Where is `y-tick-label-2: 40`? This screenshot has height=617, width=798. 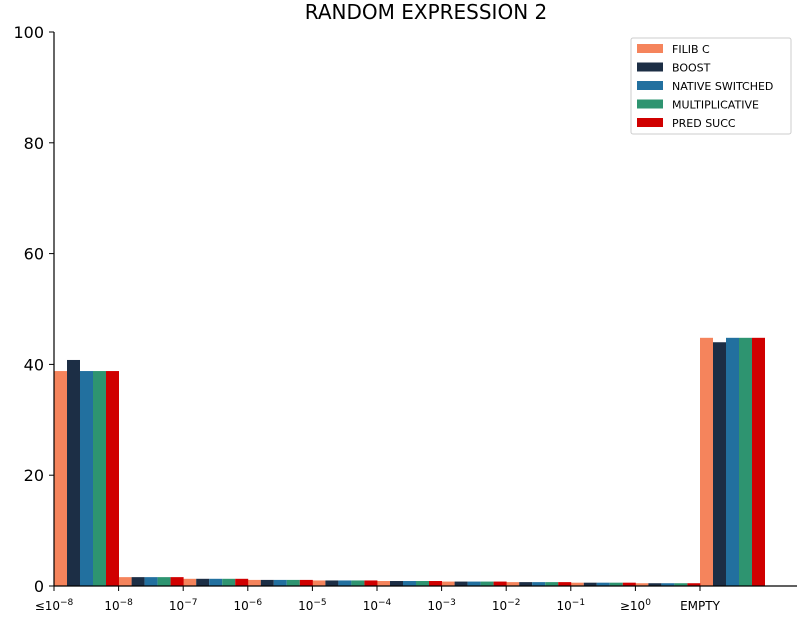 y-tick-label-2: 40 is located at coordinates (34, 364).